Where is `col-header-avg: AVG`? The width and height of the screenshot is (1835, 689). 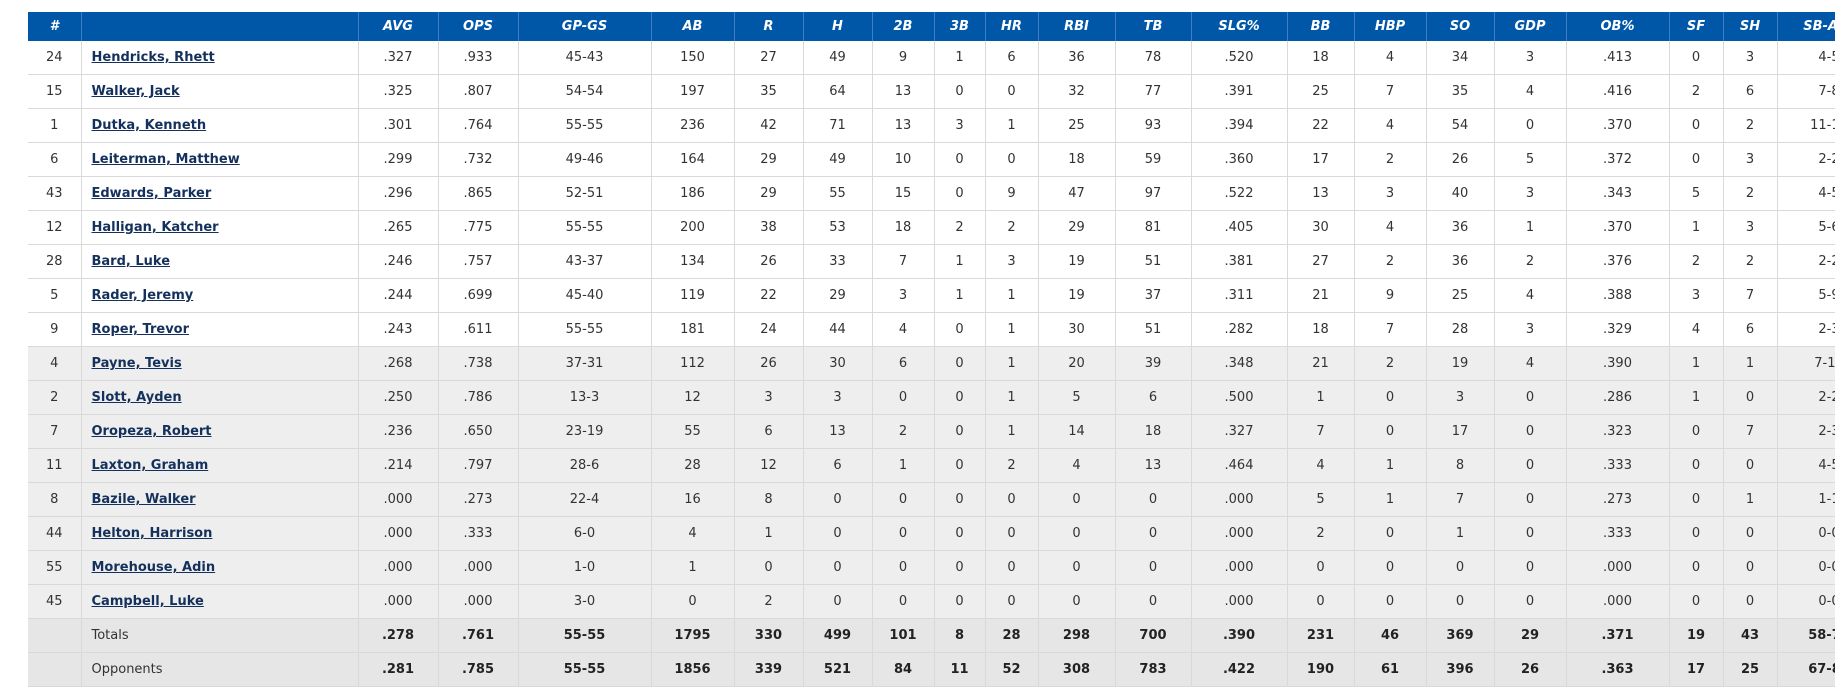
col-header-avg: AVG is located at coordinates (398, 26).